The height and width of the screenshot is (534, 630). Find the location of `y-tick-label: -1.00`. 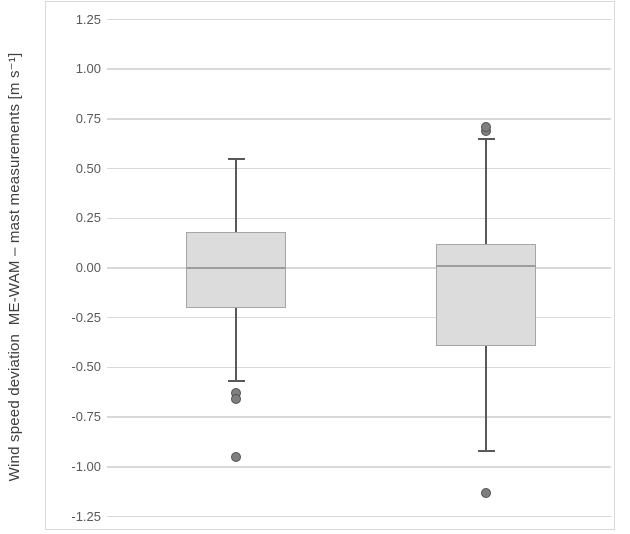

y-tick-label: -1.00 is located at coordinates (86, 466).